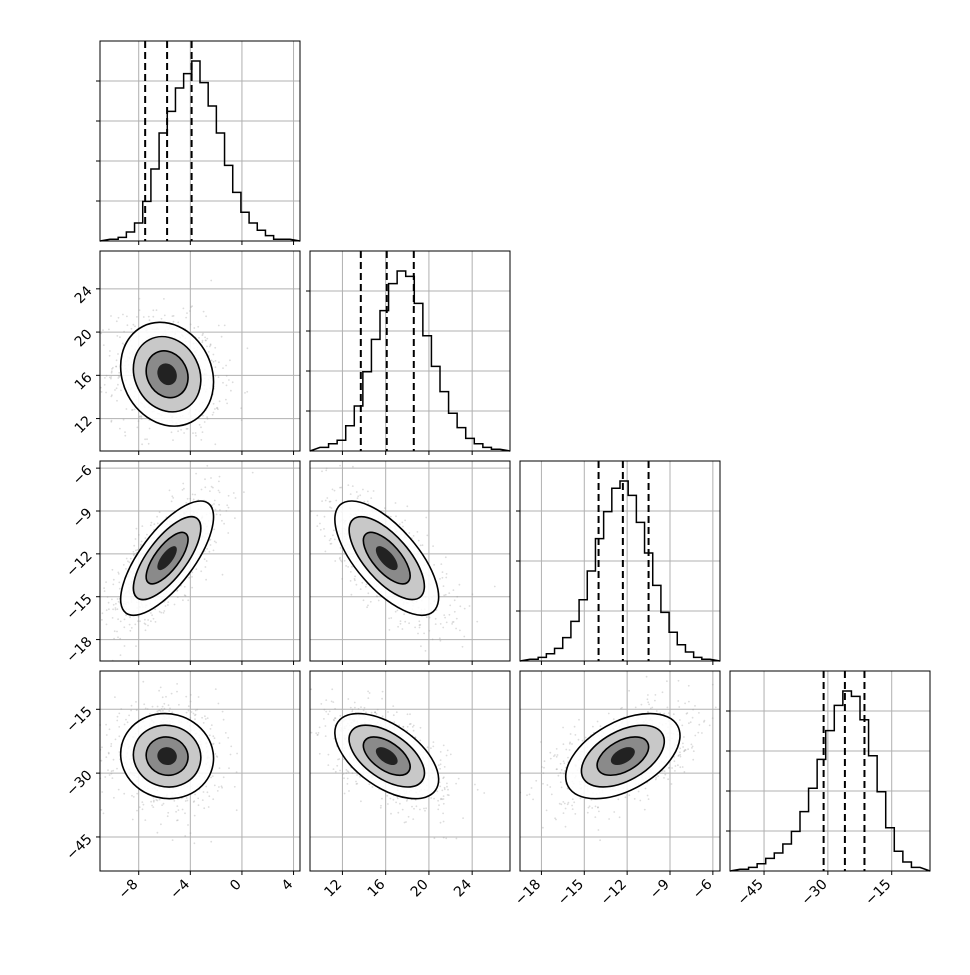 Image resolution: width=970 pixels, height=975 pixels. Describe the element at coordinates (79, 650) in the screenshot. I see `y-tick-label: −18` at that location.